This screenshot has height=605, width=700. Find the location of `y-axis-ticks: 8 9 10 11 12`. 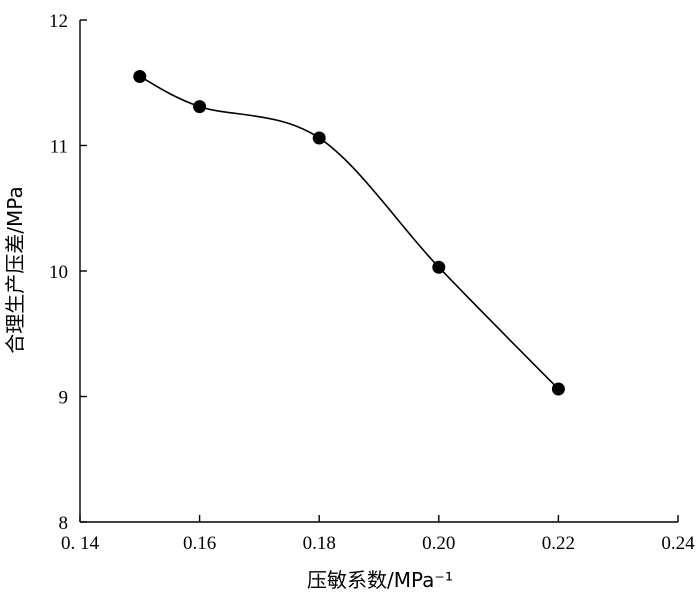

y-axis-ticks: 8 9 10 11 12 is located at coordinates (68, 272).